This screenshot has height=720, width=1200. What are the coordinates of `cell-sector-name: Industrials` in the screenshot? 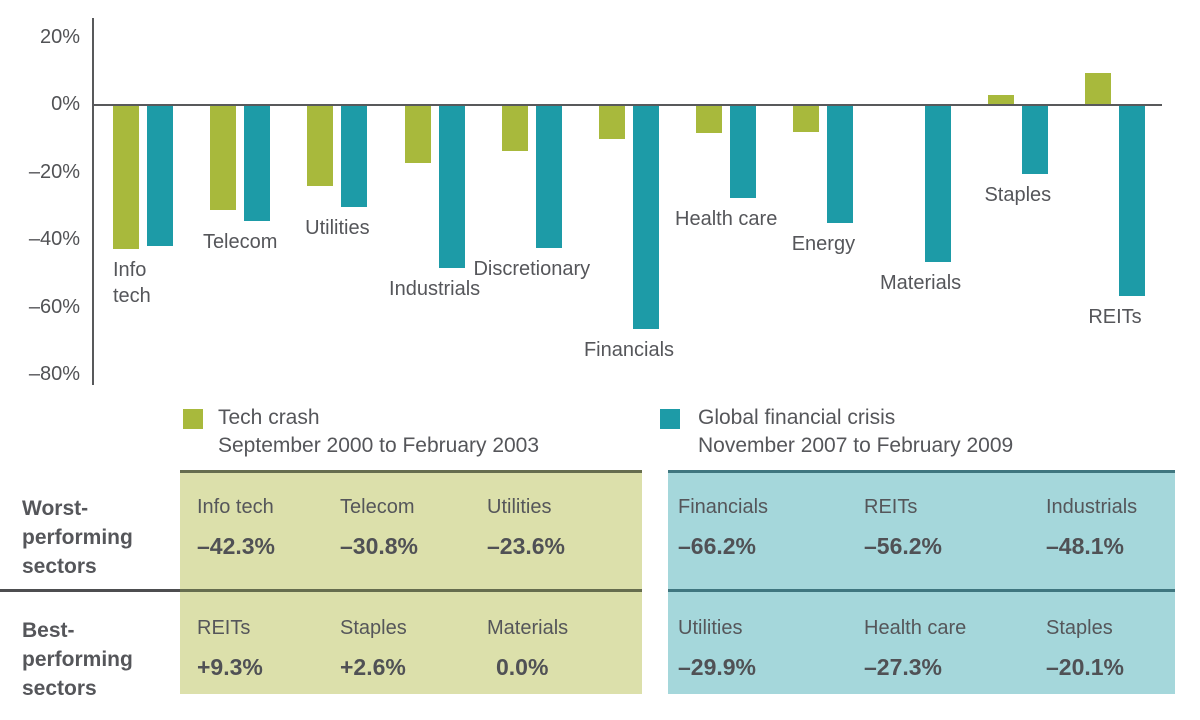 It's located at (1092, 507).